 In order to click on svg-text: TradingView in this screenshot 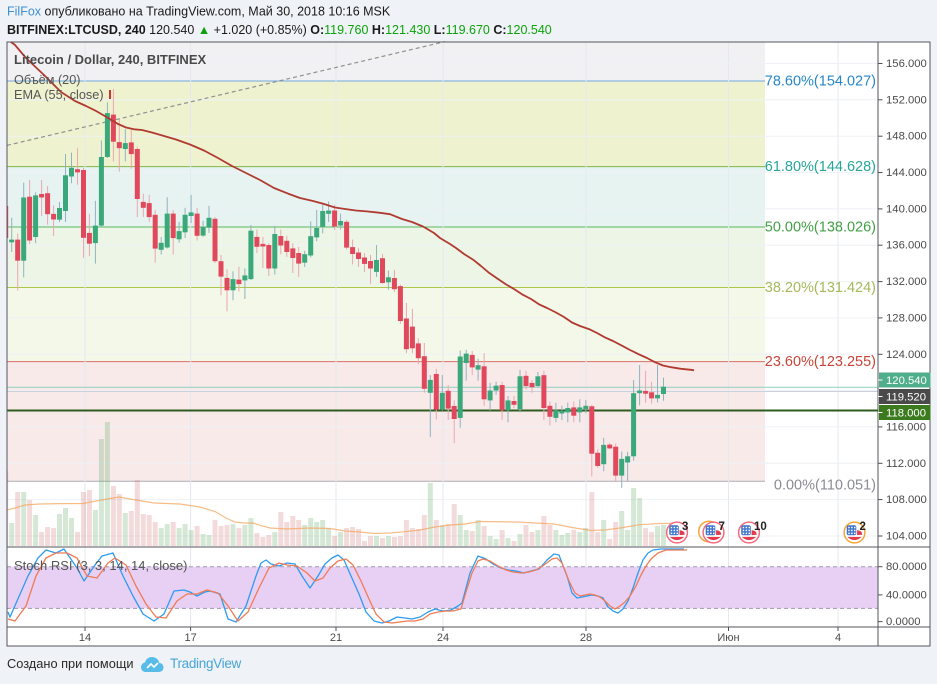, I will do `click(206, 663)`.